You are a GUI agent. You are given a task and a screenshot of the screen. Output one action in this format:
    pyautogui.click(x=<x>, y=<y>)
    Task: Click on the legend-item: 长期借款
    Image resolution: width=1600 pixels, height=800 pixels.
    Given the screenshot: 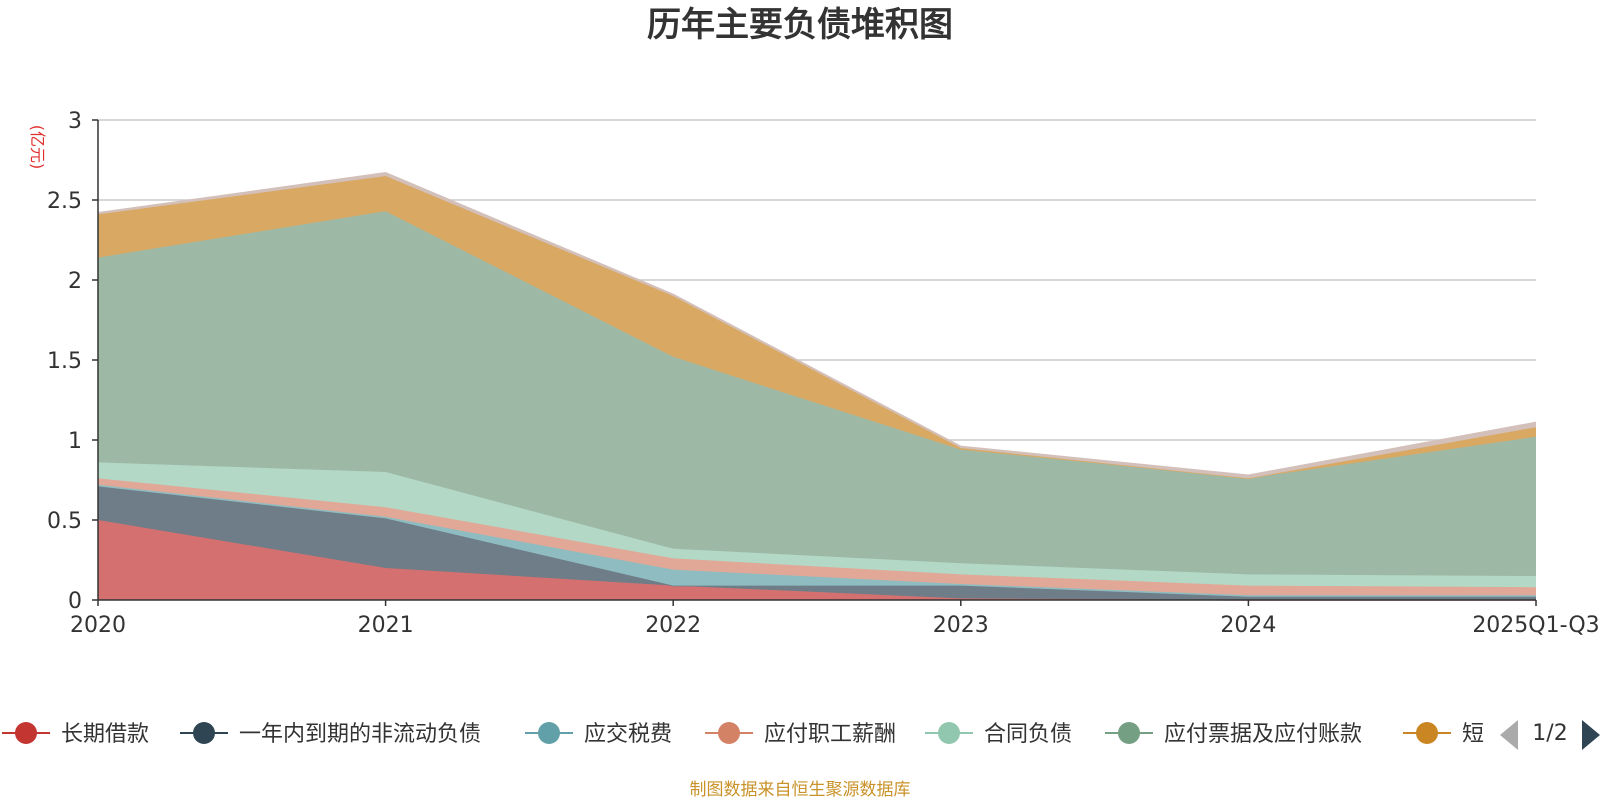 What is the action you would take?
    pyautogui.click(x=75, y=734)
    